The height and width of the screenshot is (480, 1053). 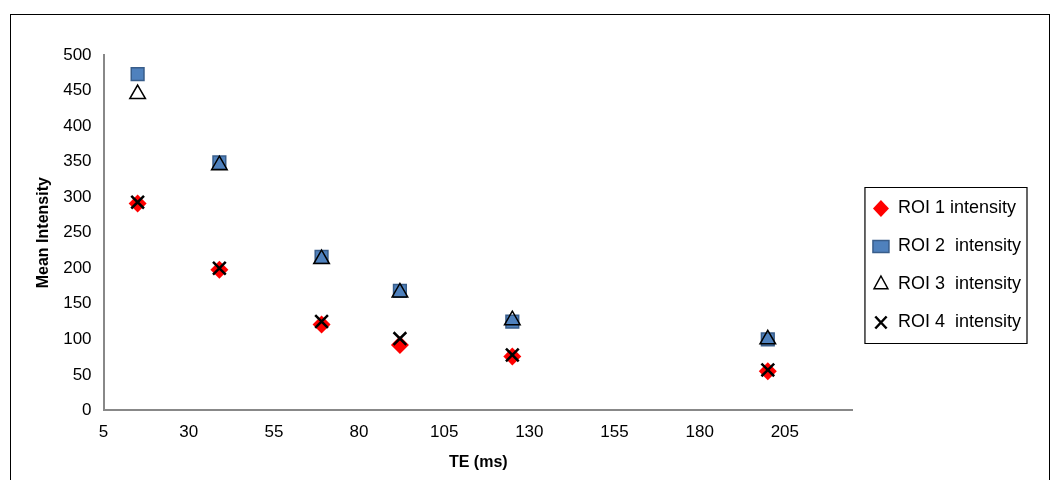 What do you see at coordinates (77, 125) in the screenshot?
I see `y-tick-label: 400` at bounding box center [77, 125].